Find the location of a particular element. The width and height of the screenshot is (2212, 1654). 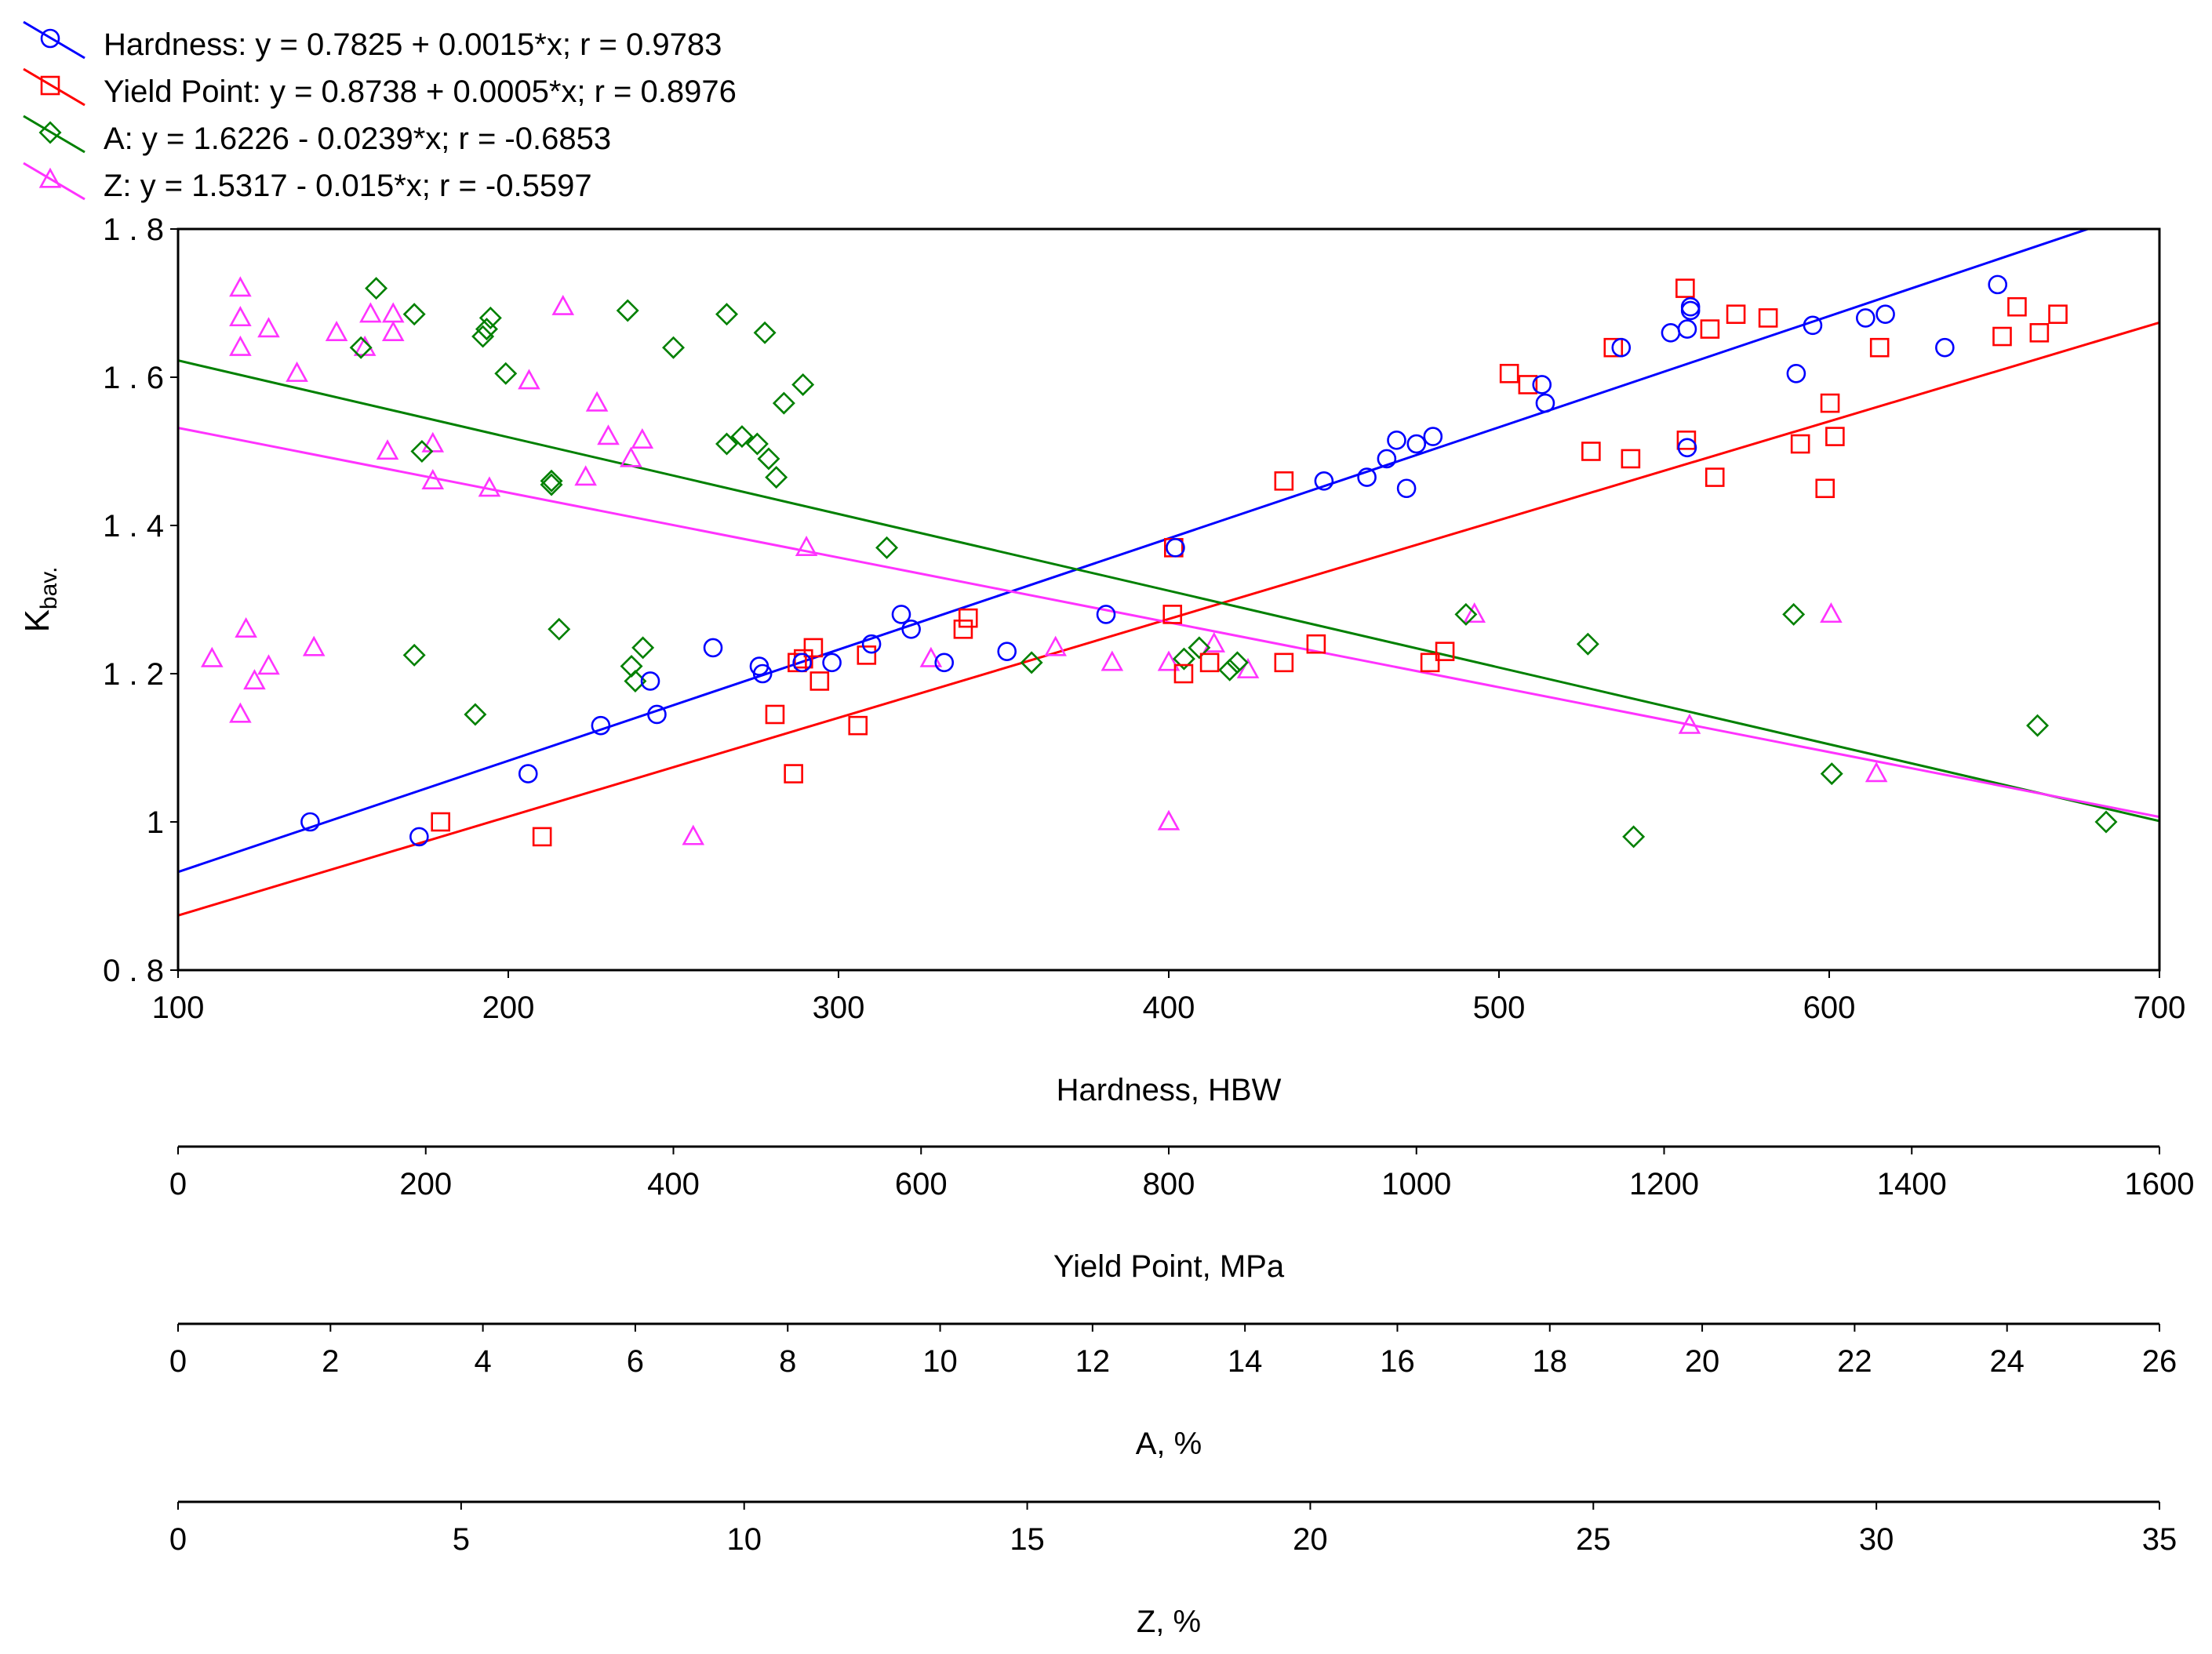

legend-line-yield-point is located at coordinates (54, 87).